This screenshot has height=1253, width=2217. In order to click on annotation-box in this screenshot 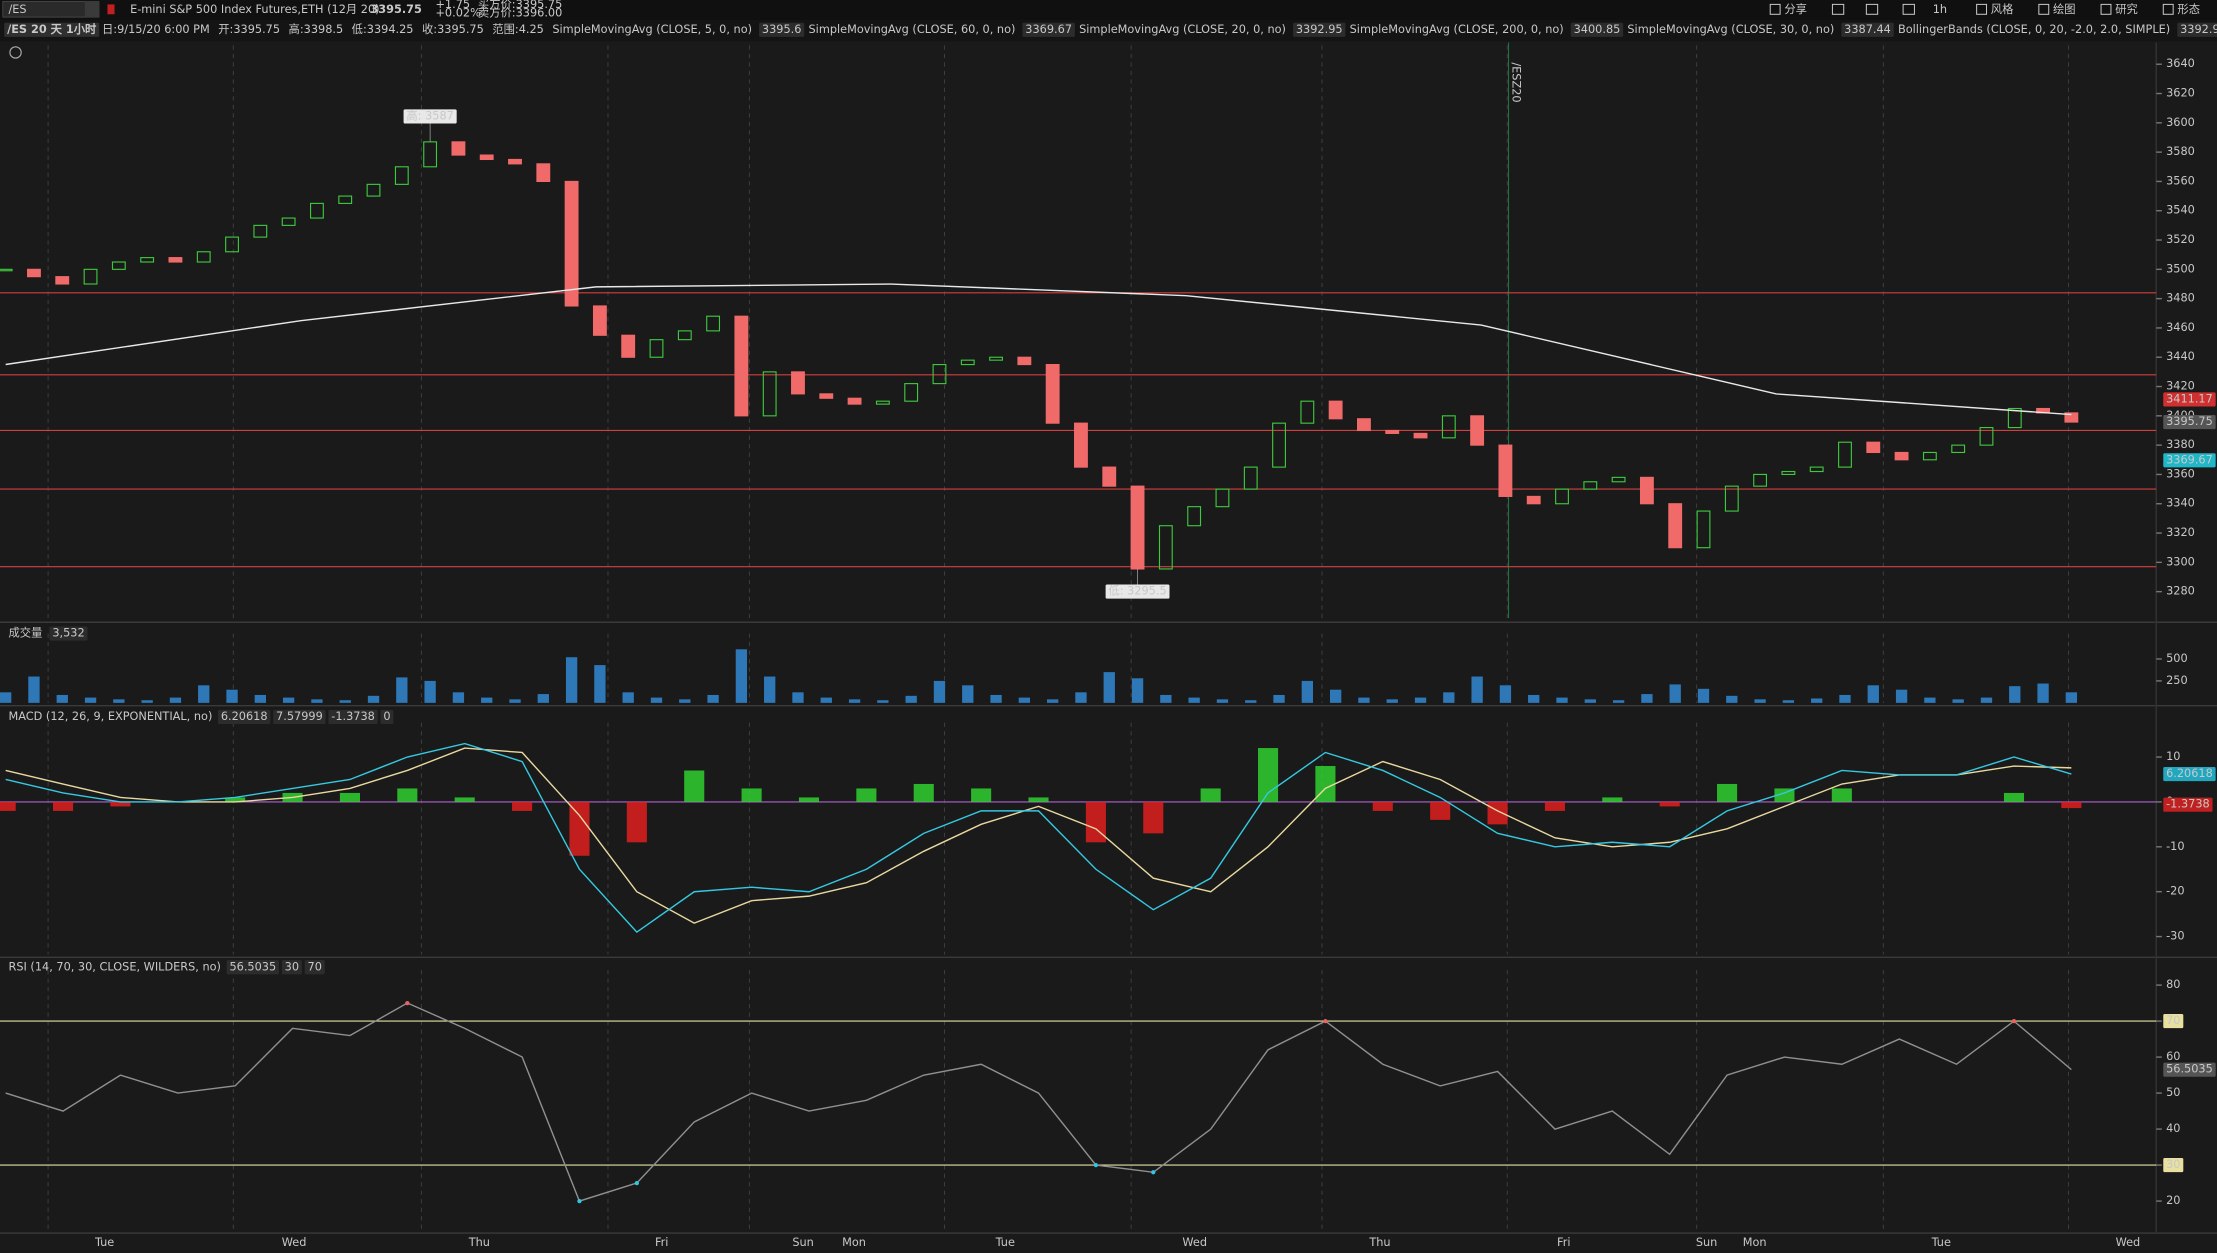, I will do `click(430, 116)`.